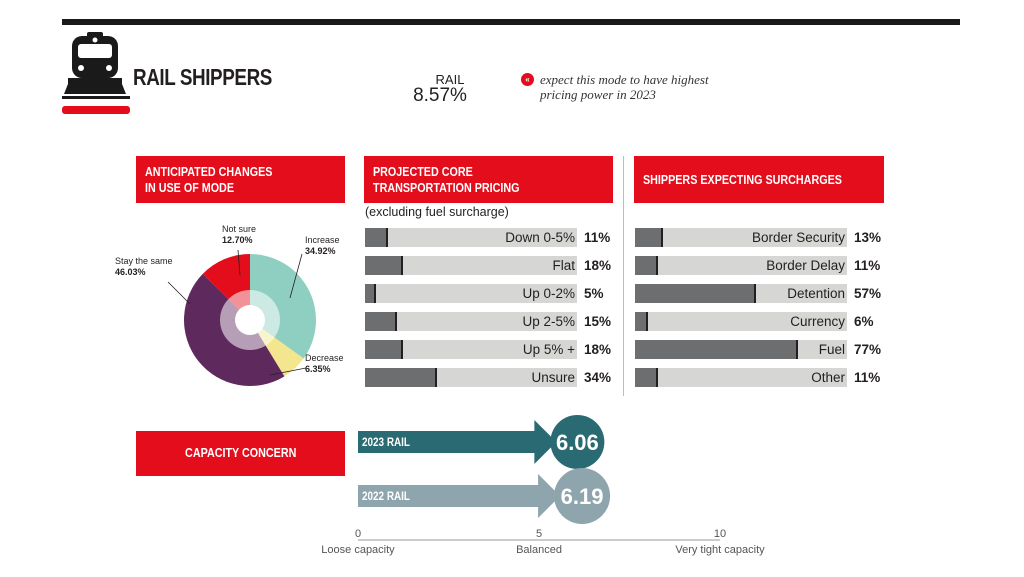 The width and height of the screenshot is (1024, 577). I want to click on bar-currency, so click(641, 321).